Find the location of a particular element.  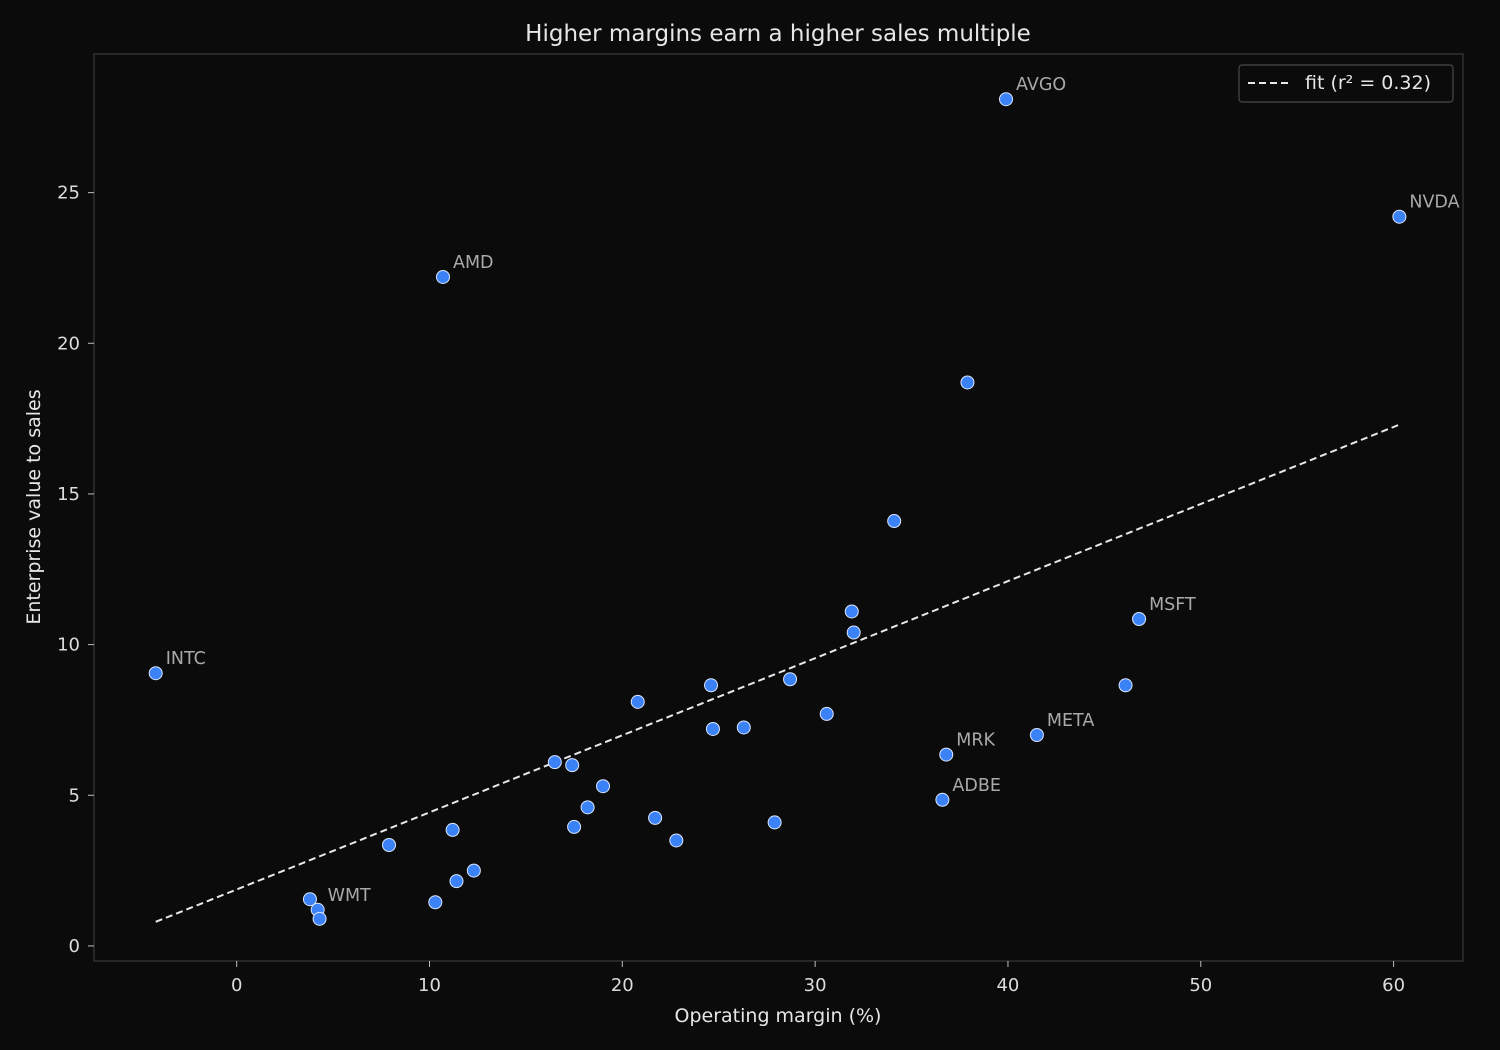

x-tick-label: 40 is located at coordinates (1007, 985).